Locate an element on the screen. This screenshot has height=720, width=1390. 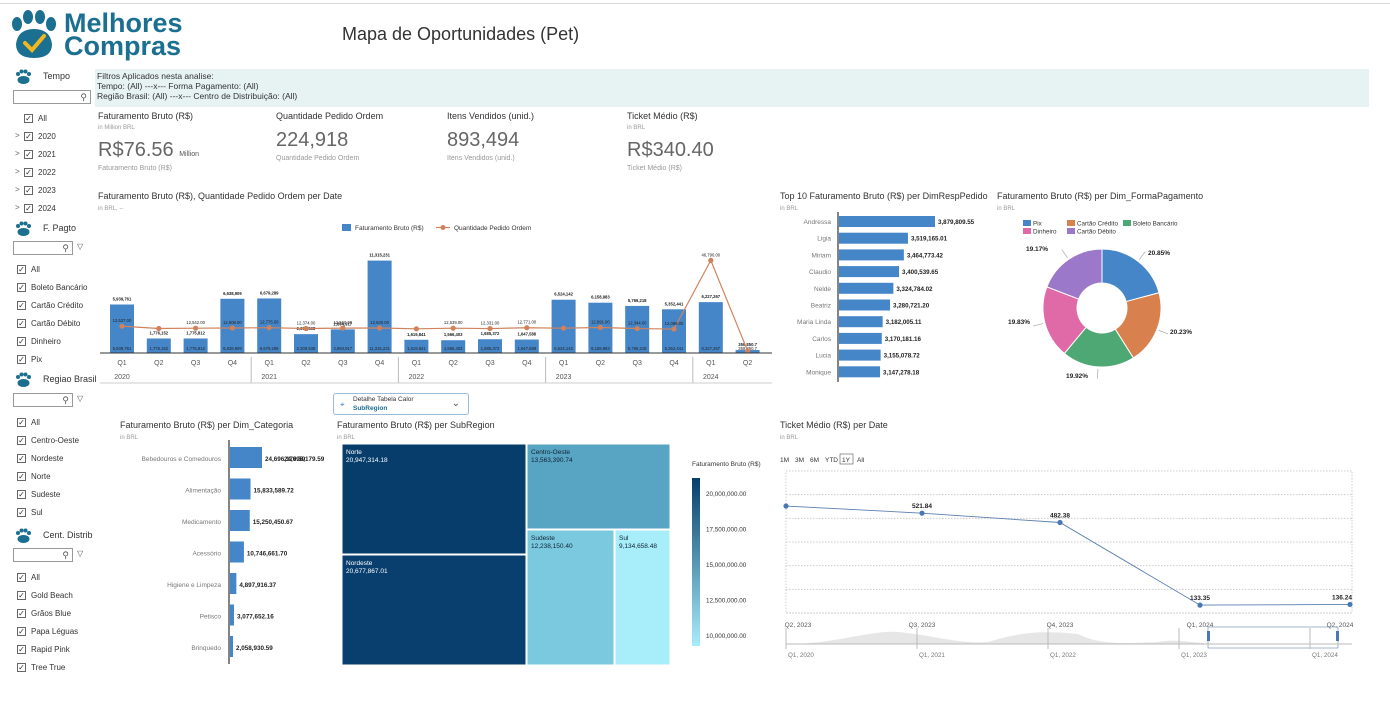
paw-logo-icon is located at coordinates (34, 34).